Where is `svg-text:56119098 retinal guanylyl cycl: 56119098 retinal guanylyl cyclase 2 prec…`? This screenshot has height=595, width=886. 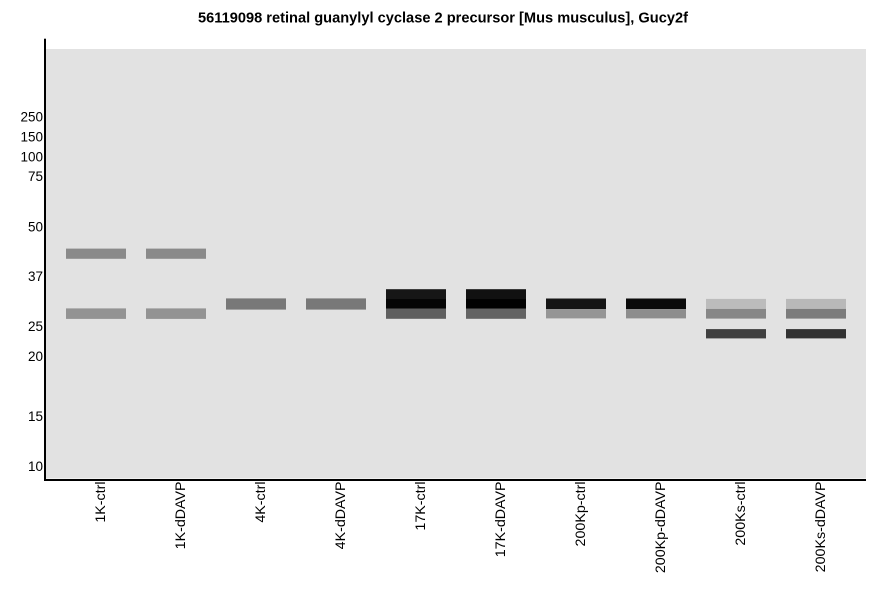 svg-text:56119098 retinal guanylyl cycl: 56119098 retinal guanylyl cyclase 2 prec… is located at coordinates (443, 19).